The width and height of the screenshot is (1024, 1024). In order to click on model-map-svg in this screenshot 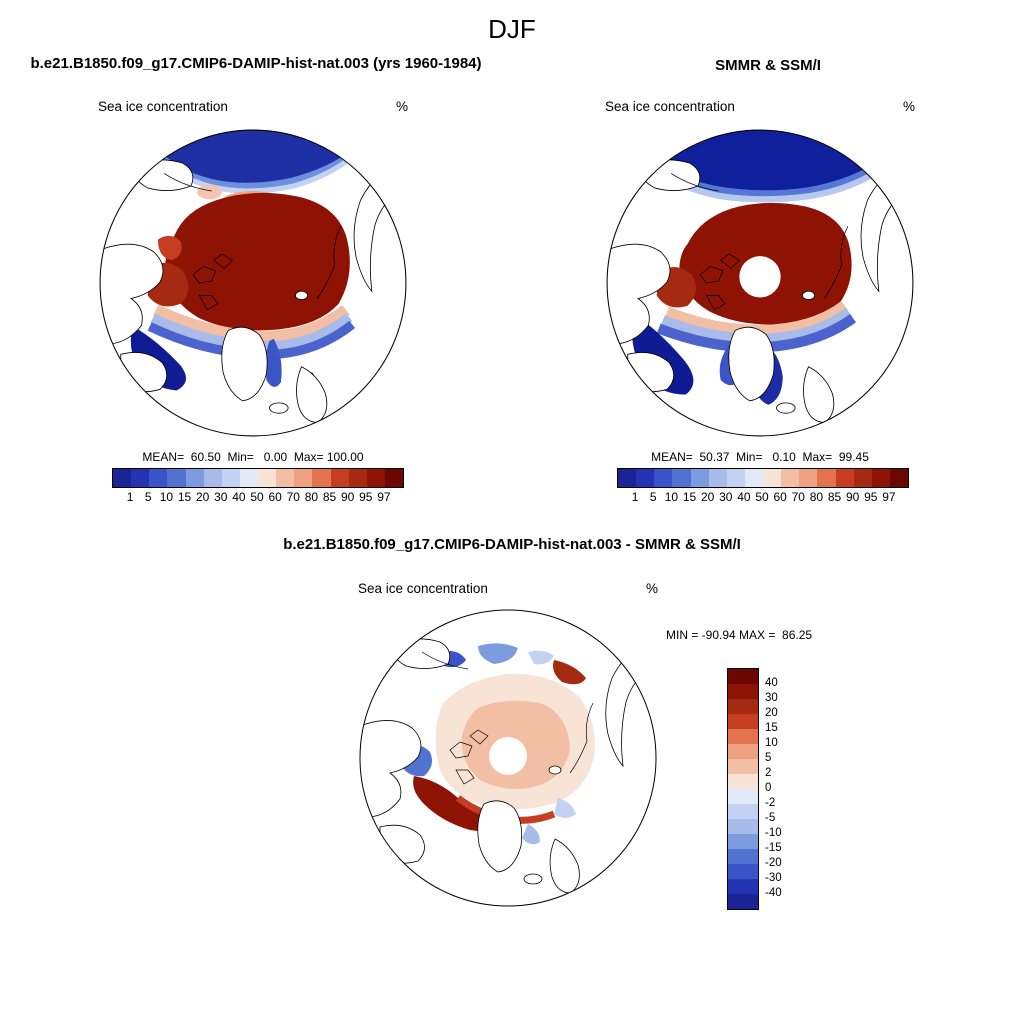, I will do `click(253, 283)`.